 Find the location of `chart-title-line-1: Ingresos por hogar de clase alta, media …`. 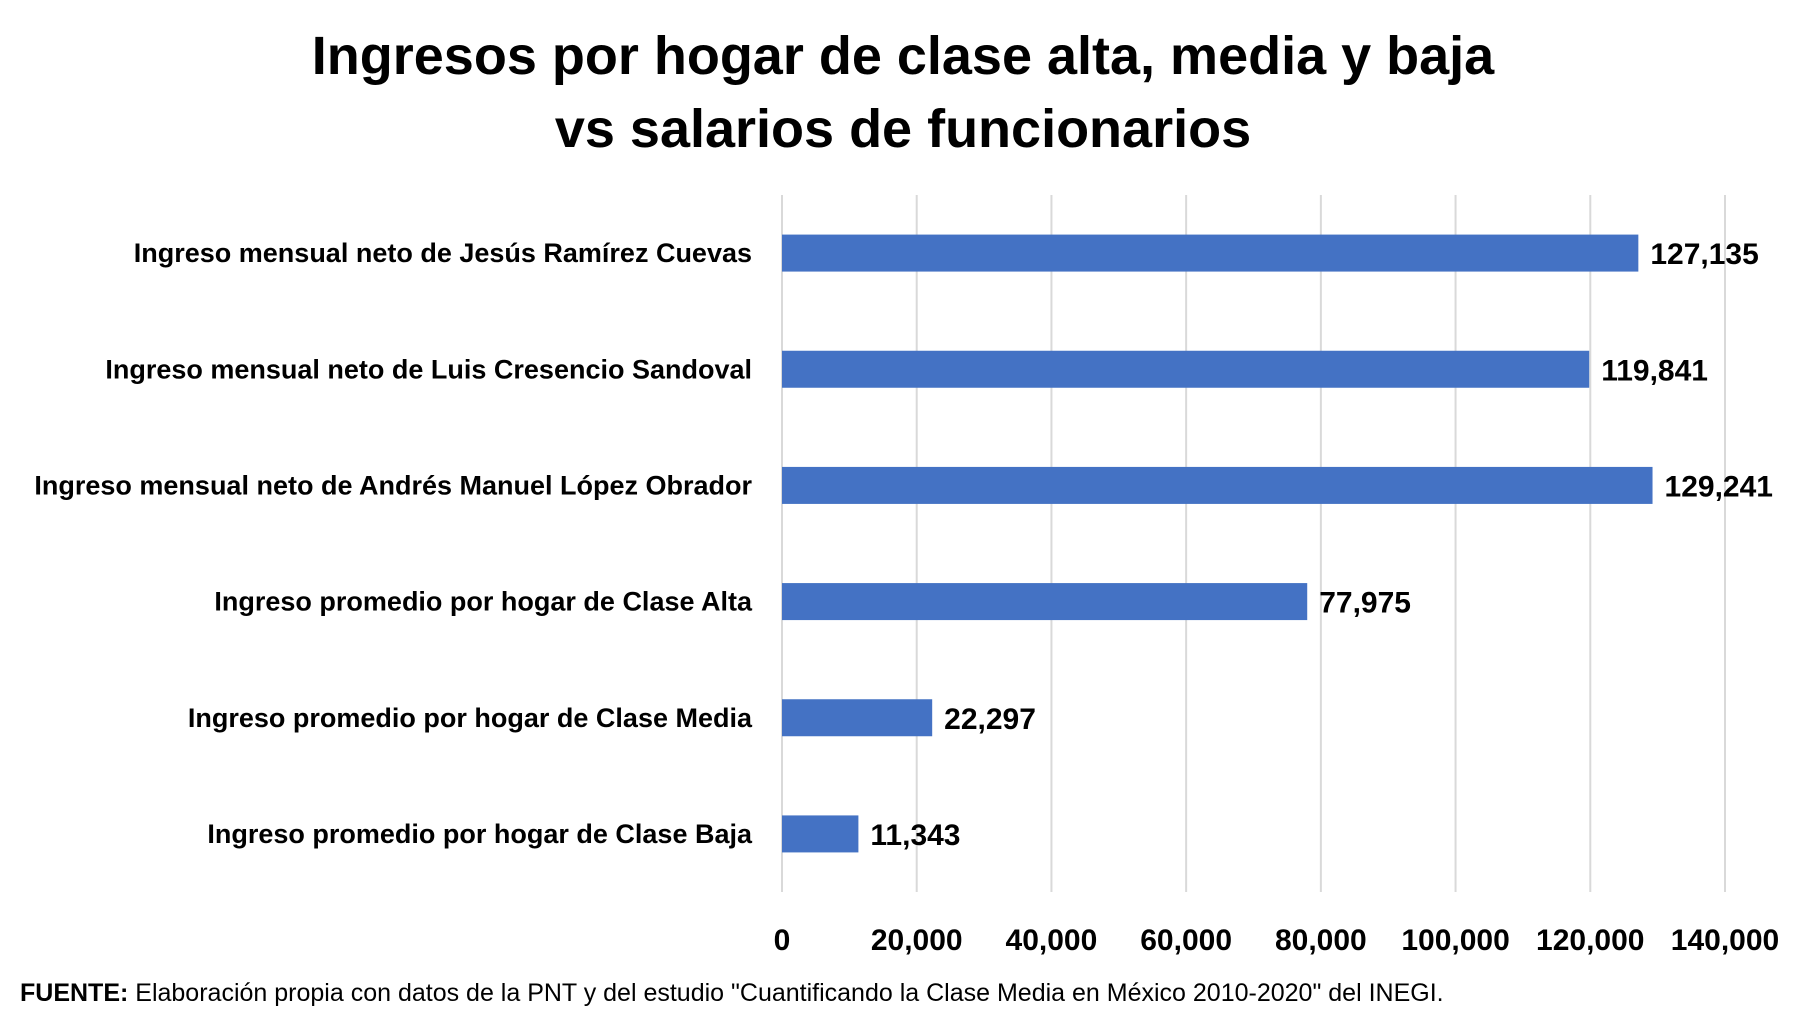

chart-title-line-1: Ingresos por hogar de clase alta, media … is located at coordinates (903, 56).